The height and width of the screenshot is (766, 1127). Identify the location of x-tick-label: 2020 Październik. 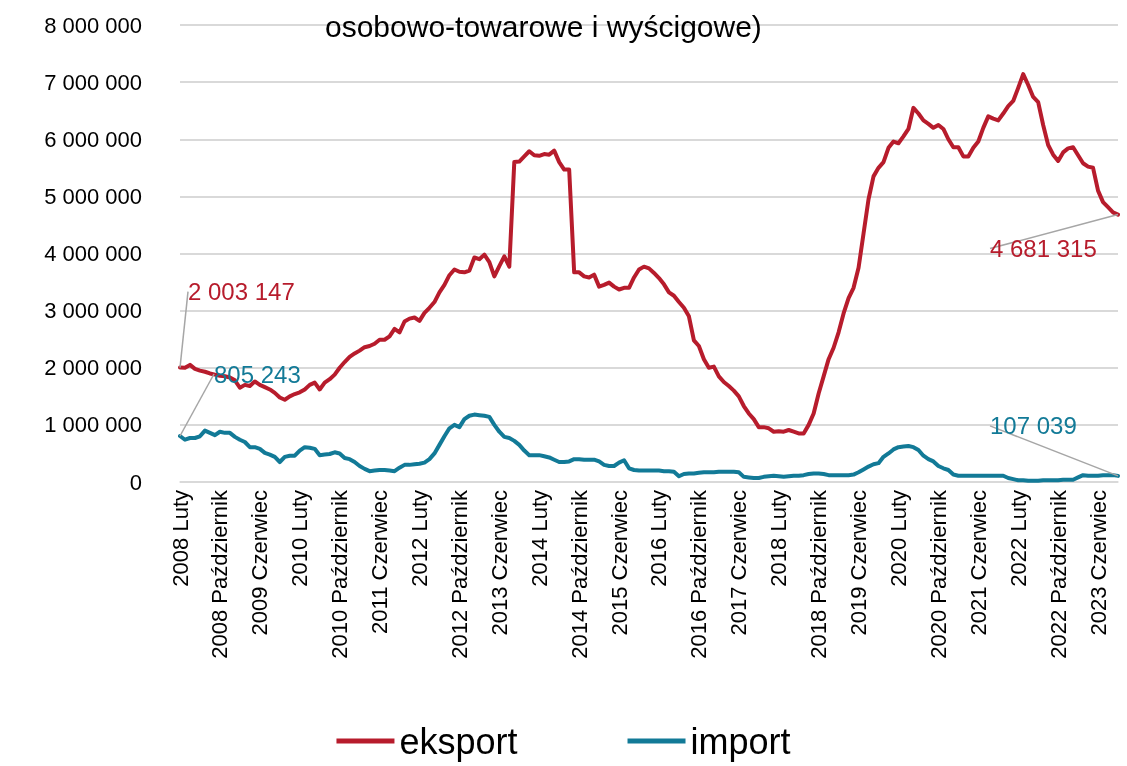
(938, 574).